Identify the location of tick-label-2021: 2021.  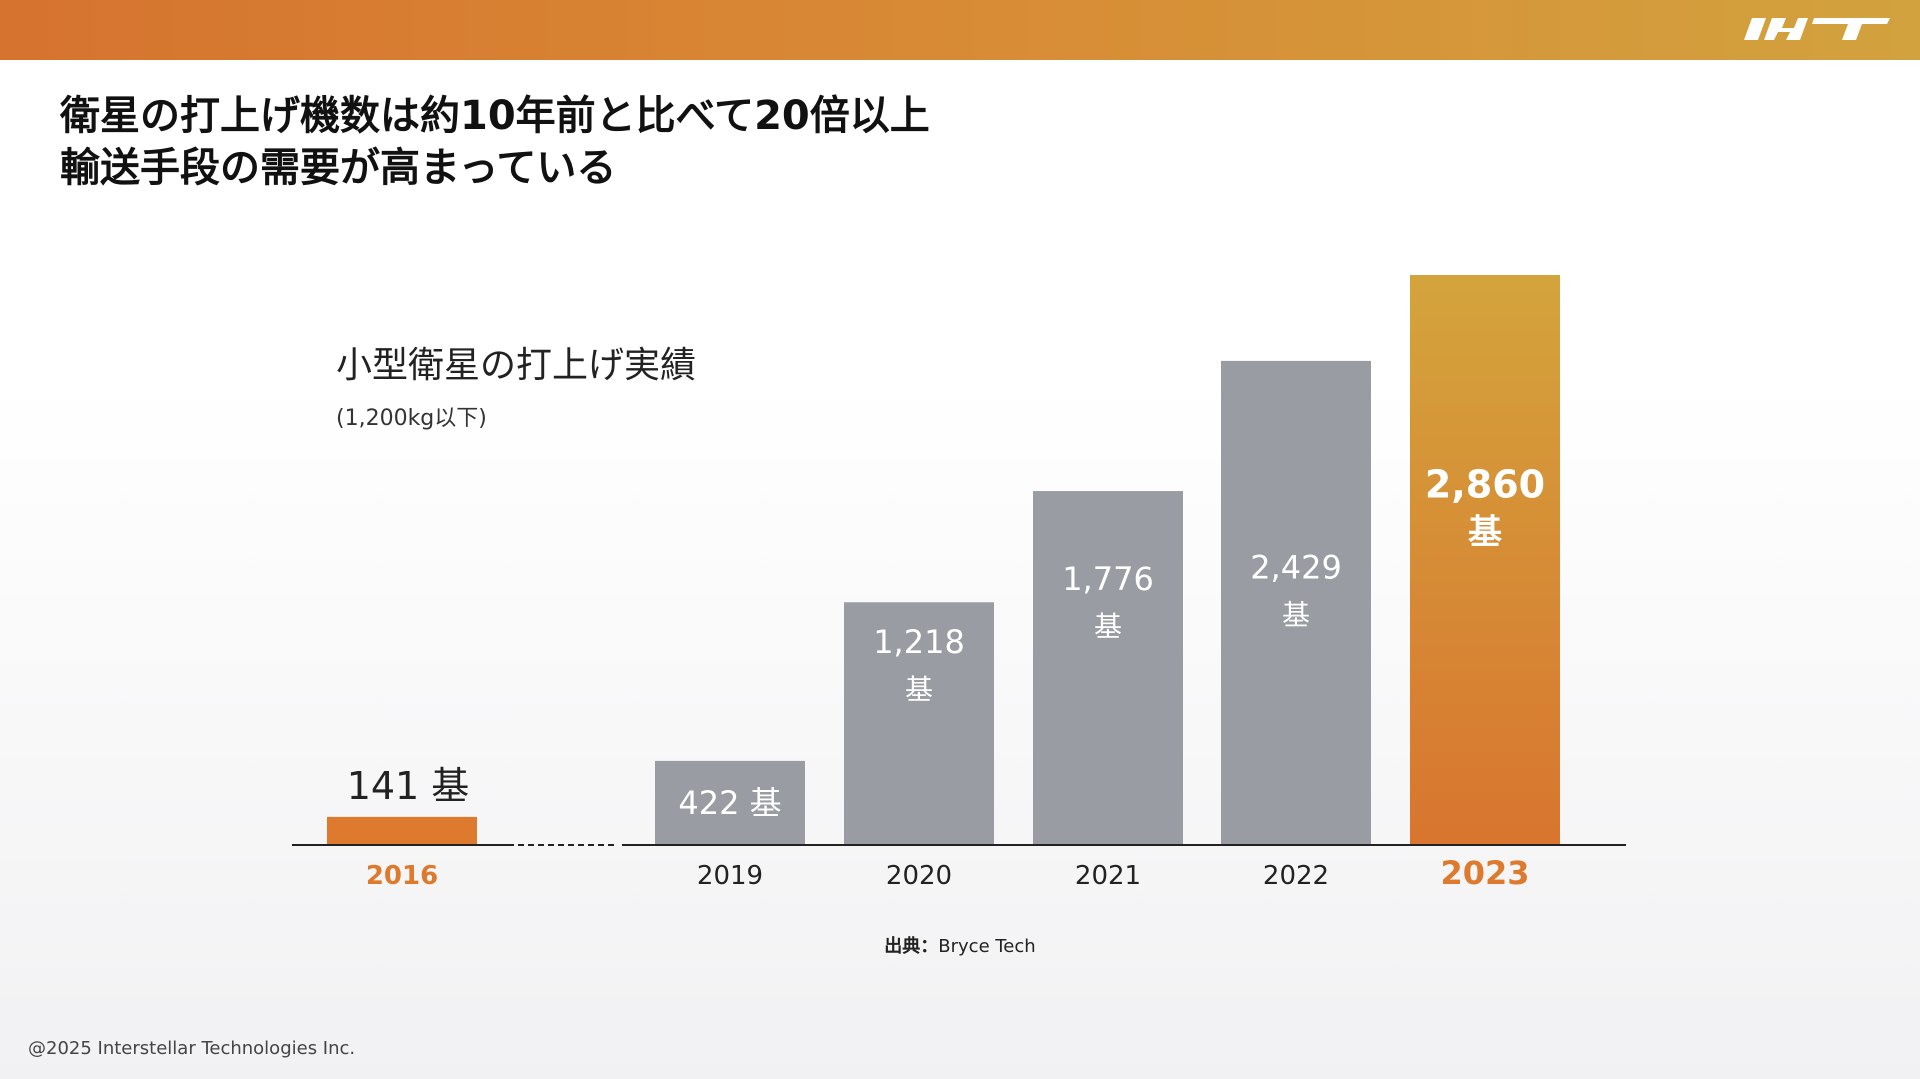
(1108, 876).